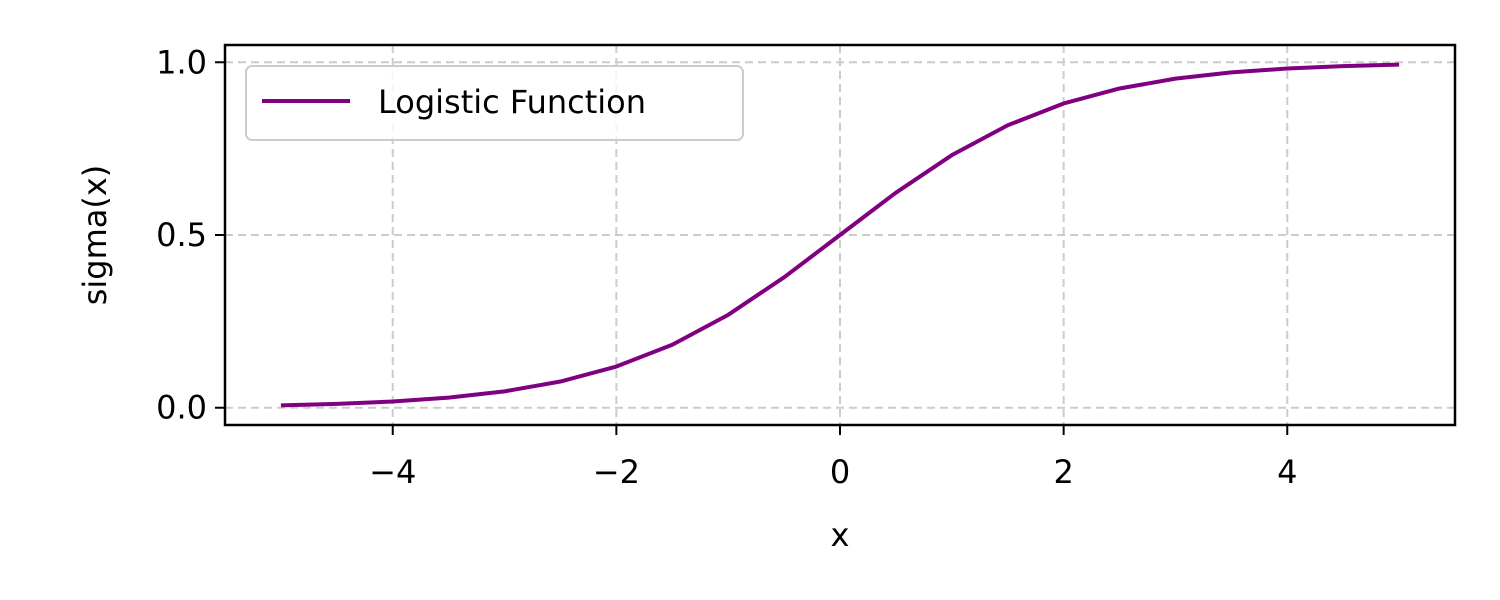 The width and height of the screenshot is (1500, 600). I want to click on x-tick-label: 2, so click(1063, 472).